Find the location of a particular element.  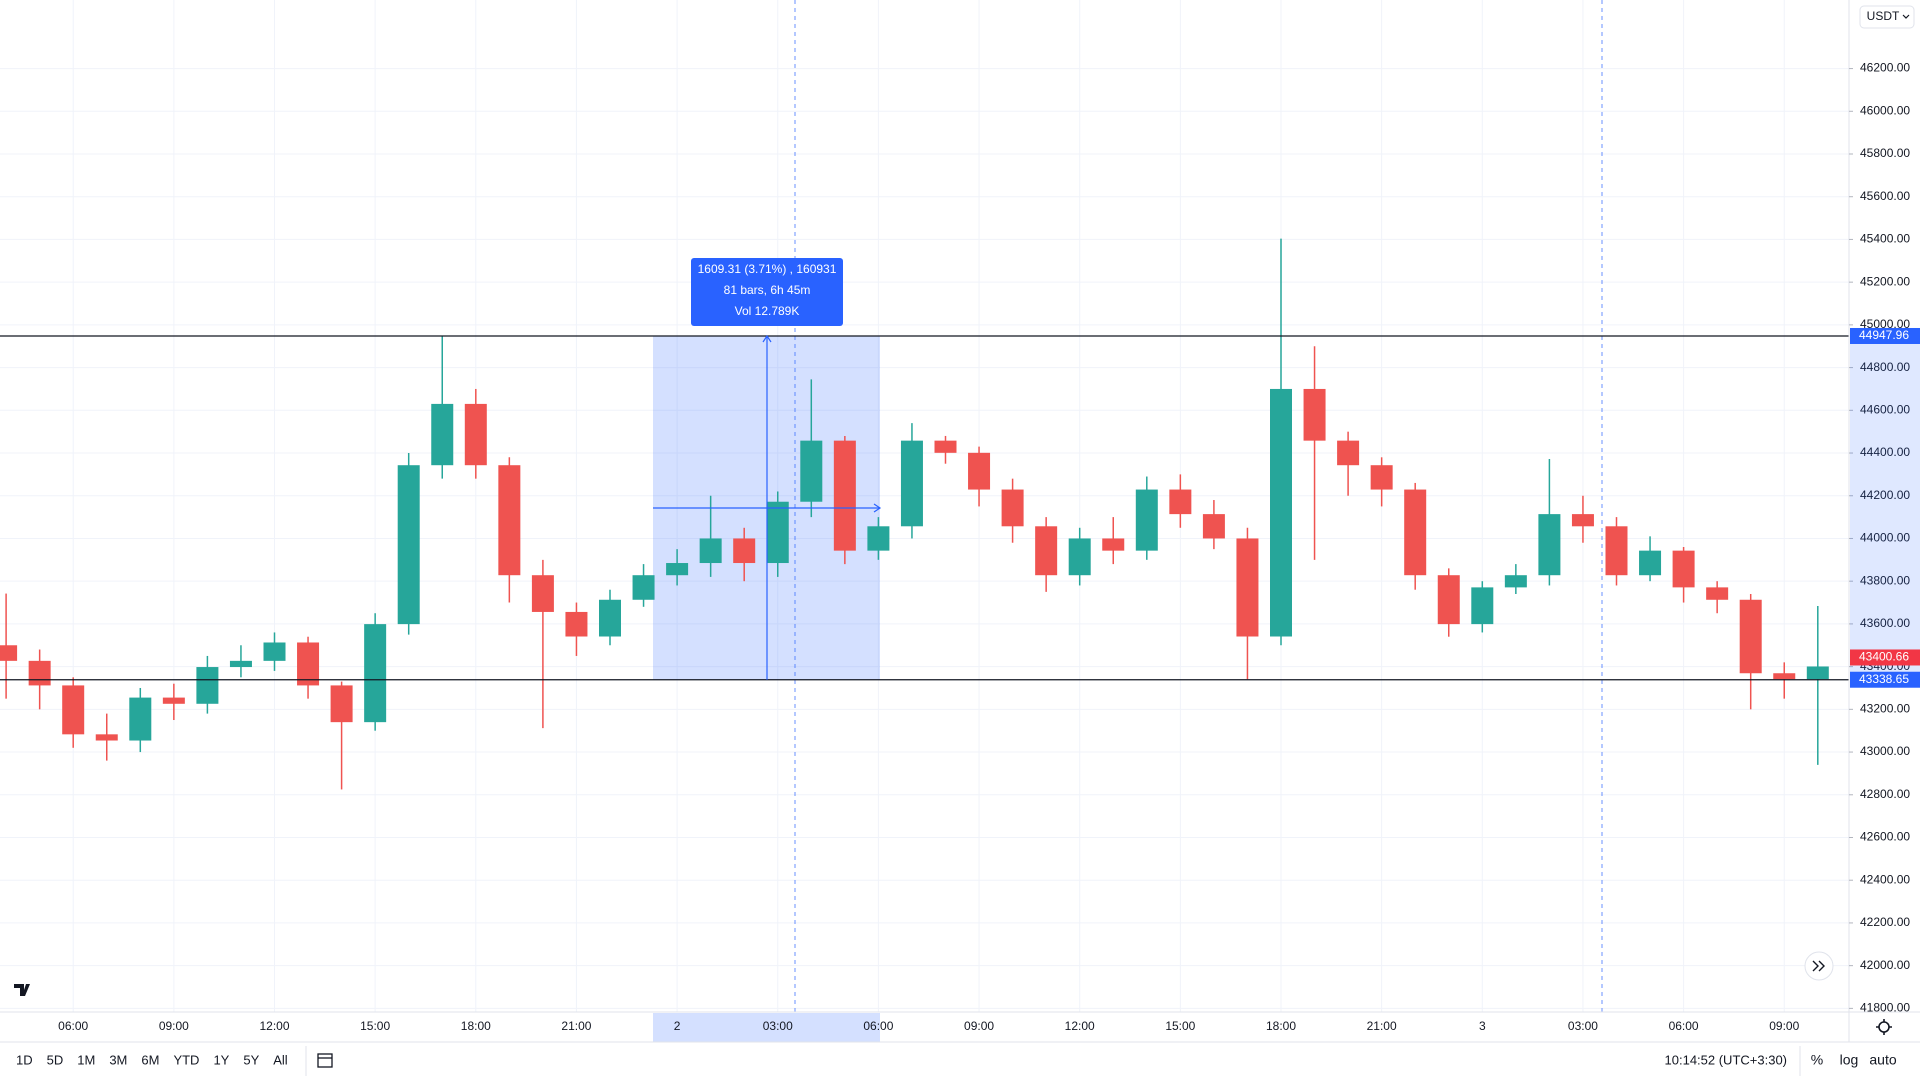

range-button: 3M is located at coordinates (118, 1059).